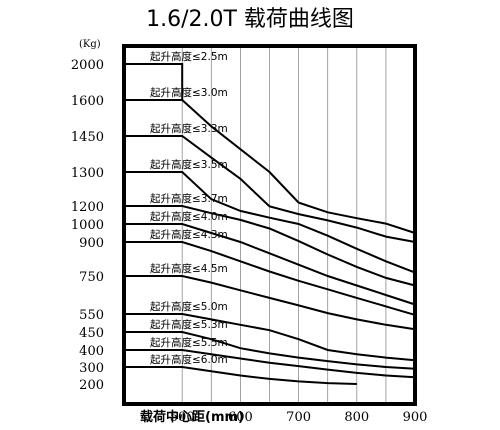  What do you see at coordinates (189, 216) in the screenshot?
I see `curve-label: 起升高度≤4.0m` at bounding box center [189, 216].